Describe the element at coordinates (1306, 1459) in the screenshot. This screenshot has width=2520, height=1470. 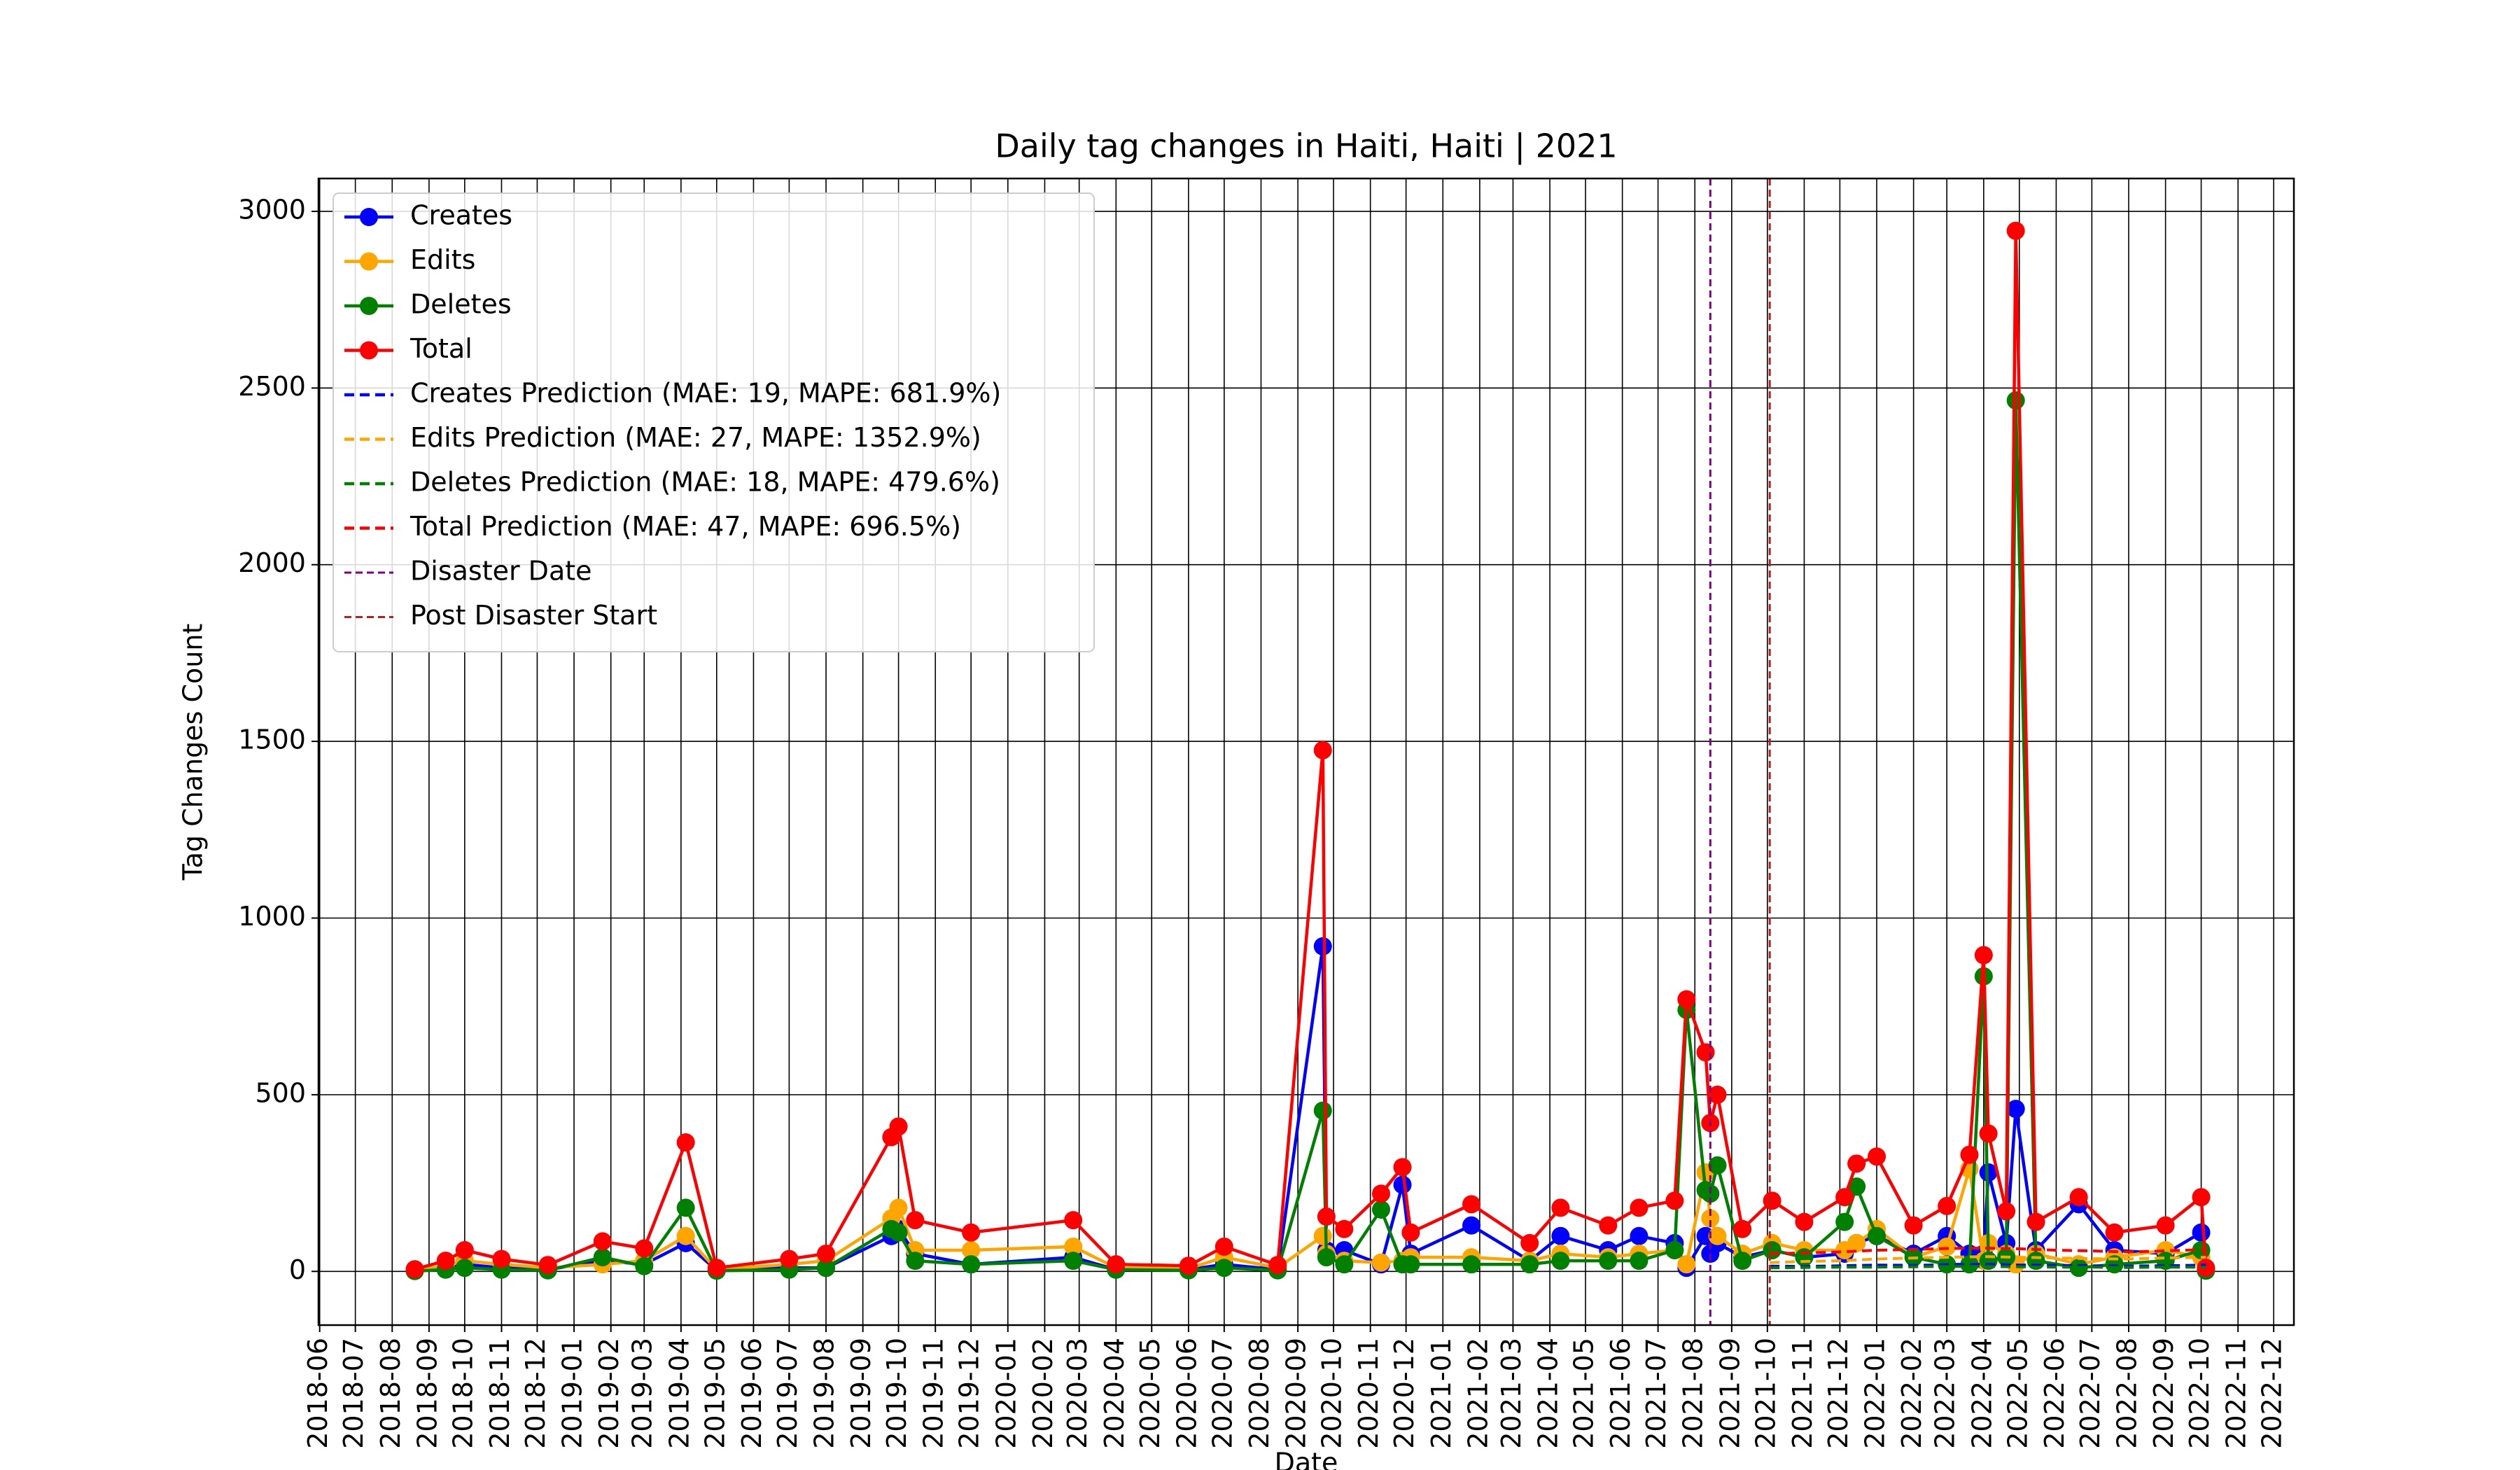
I see `x-axis-label: Date` at that location.